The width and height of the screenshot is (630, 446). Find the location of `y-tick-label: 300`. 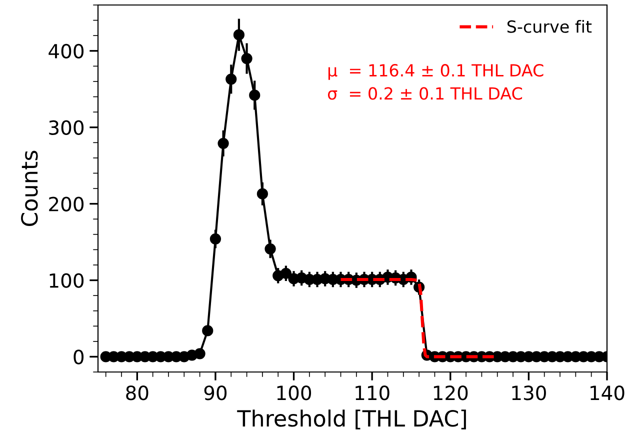

y-tick-label: 300 is located at coordinates (66, 127).